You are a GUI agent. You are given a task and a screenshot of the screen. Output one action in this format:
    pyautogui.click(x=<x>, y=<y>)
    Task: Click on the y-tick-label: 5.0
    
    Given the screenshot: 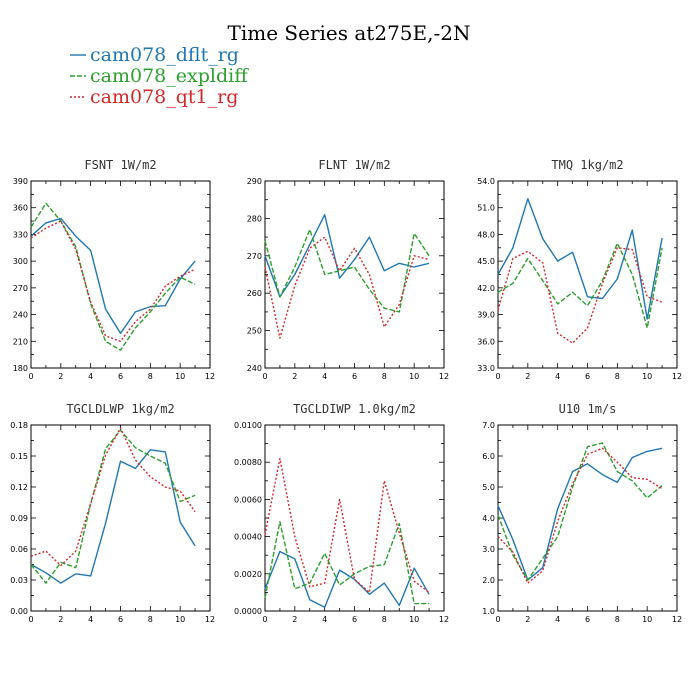 What is the action you would take?
    pyautogui.click(x=488, y=487)
    